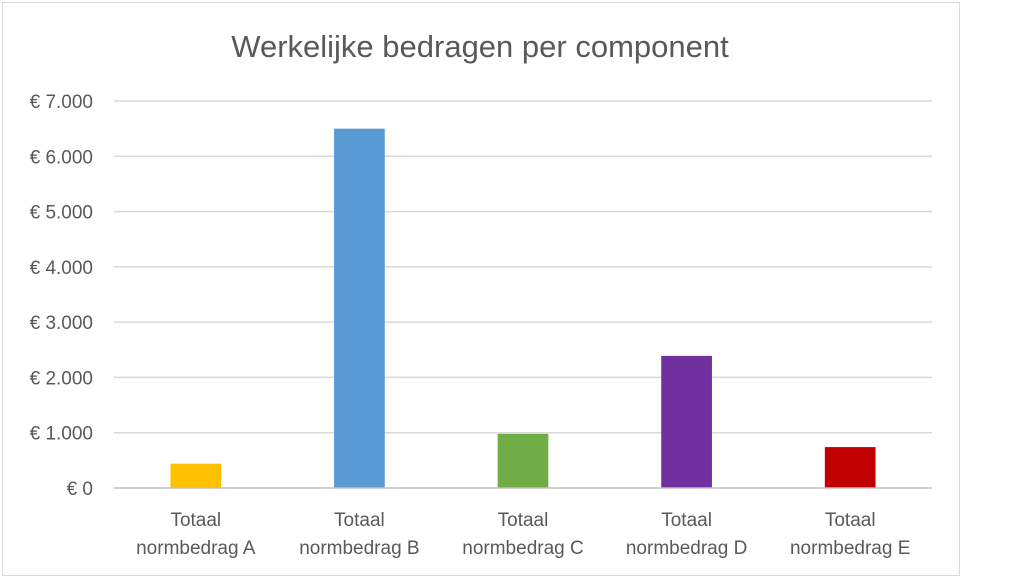  What do you see at coordinates (61, 434) in the screenshot?
I see `y-tick-label: € 1.000` at bounding box center [61, 434].